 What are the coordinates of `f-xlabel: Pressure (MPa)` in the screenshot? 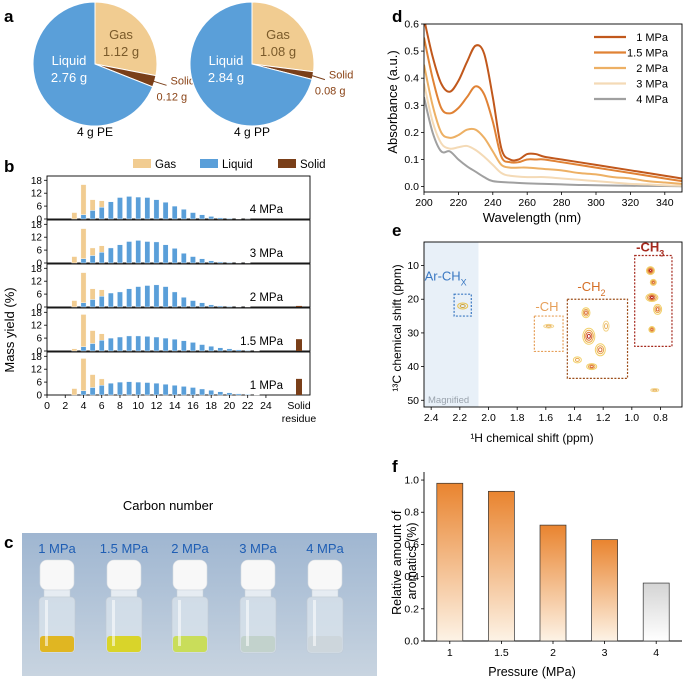 It's located at (532, 672).